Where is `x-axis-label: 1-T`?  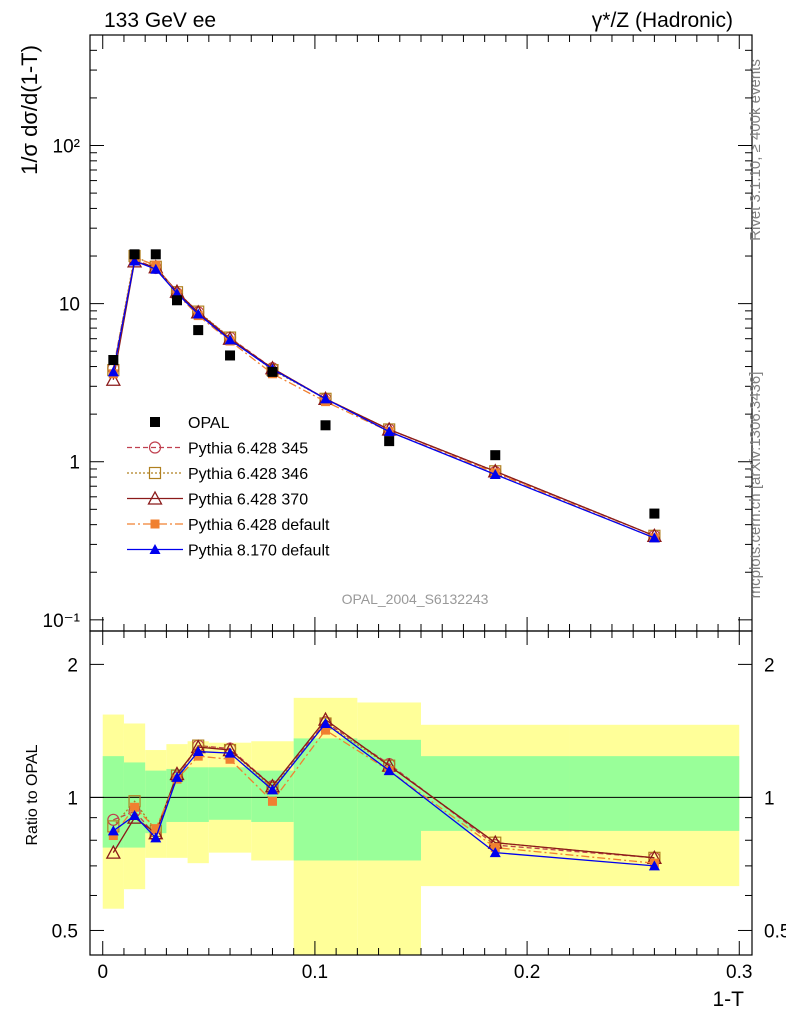
x-axis-label: 1-T is located at coordinates (729, 999).